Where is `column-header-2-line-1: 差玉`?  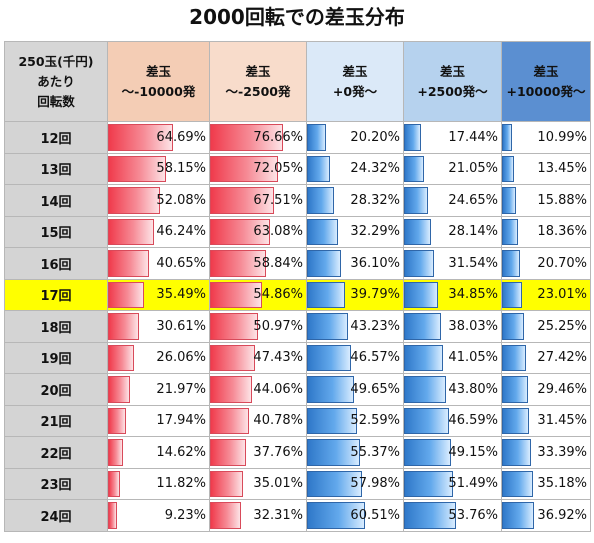 column-header-2-line-1: 差玉 is located at coordinates (355, 71).